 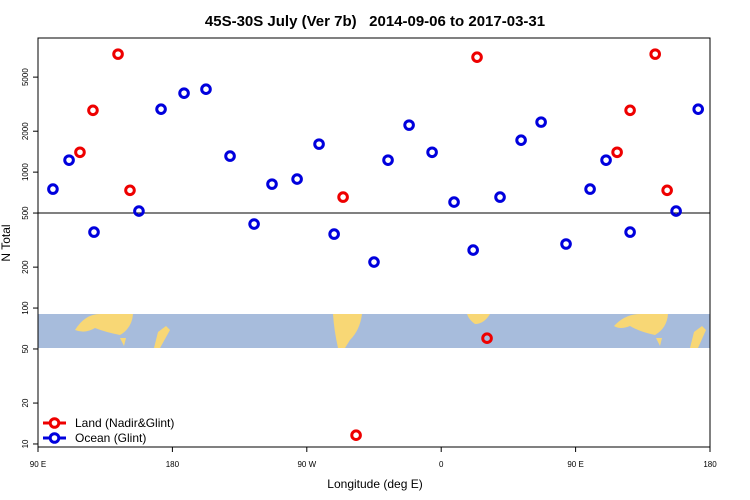 I want to click on y-tick-label: 100, so click(x=25, y=308).